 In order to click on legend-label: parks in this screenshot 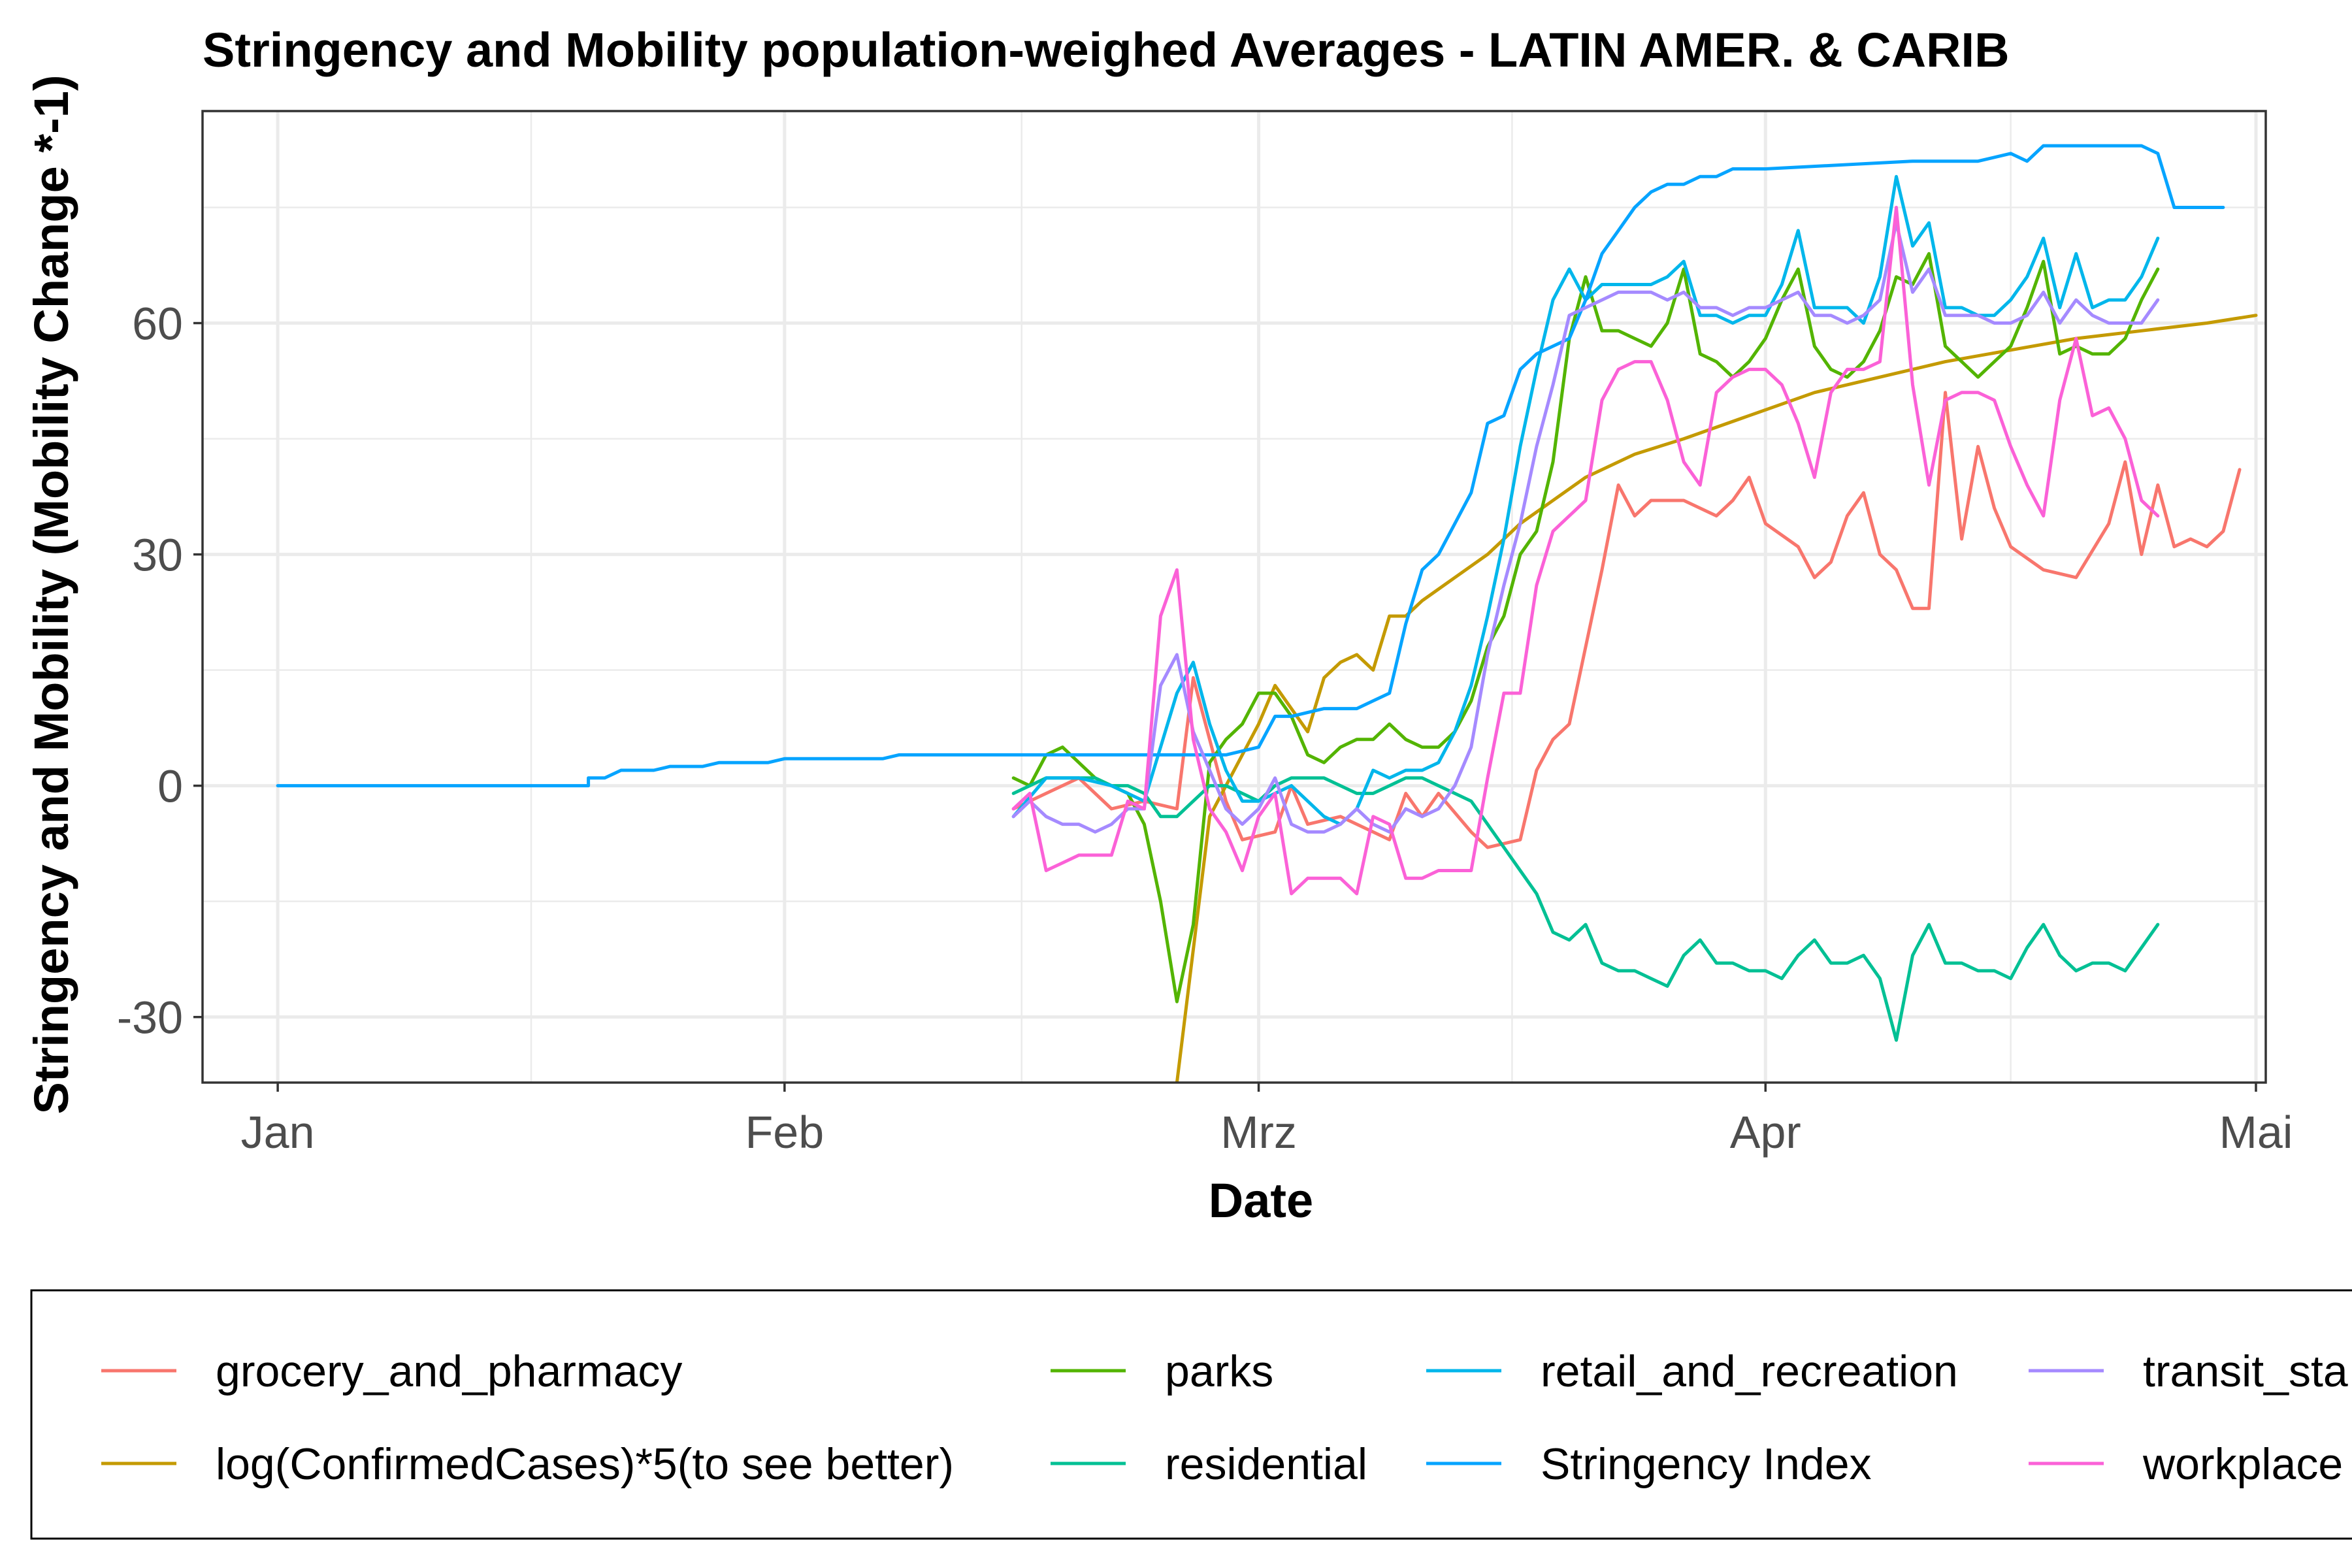, I will do `click(1219, 1371)`.